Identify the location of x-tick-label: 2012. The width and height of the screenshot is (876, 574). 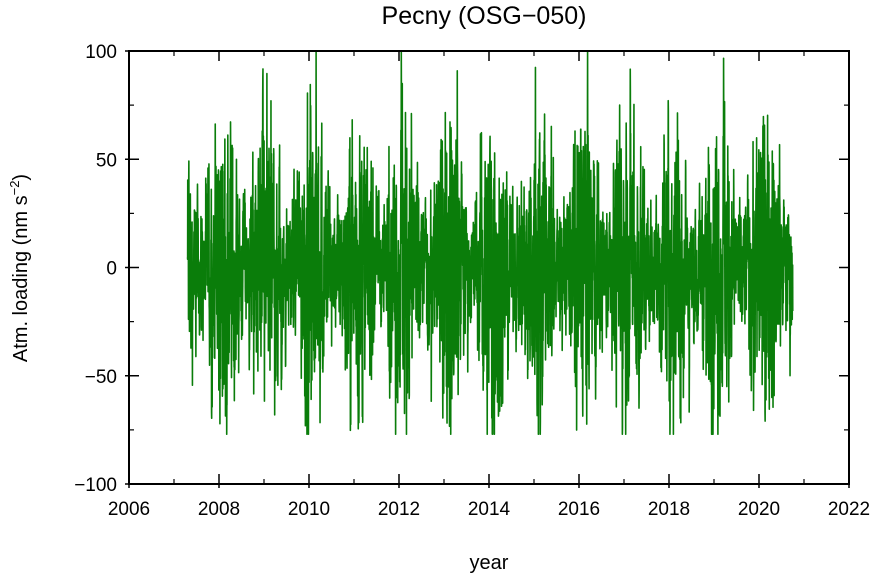
(399, 509).